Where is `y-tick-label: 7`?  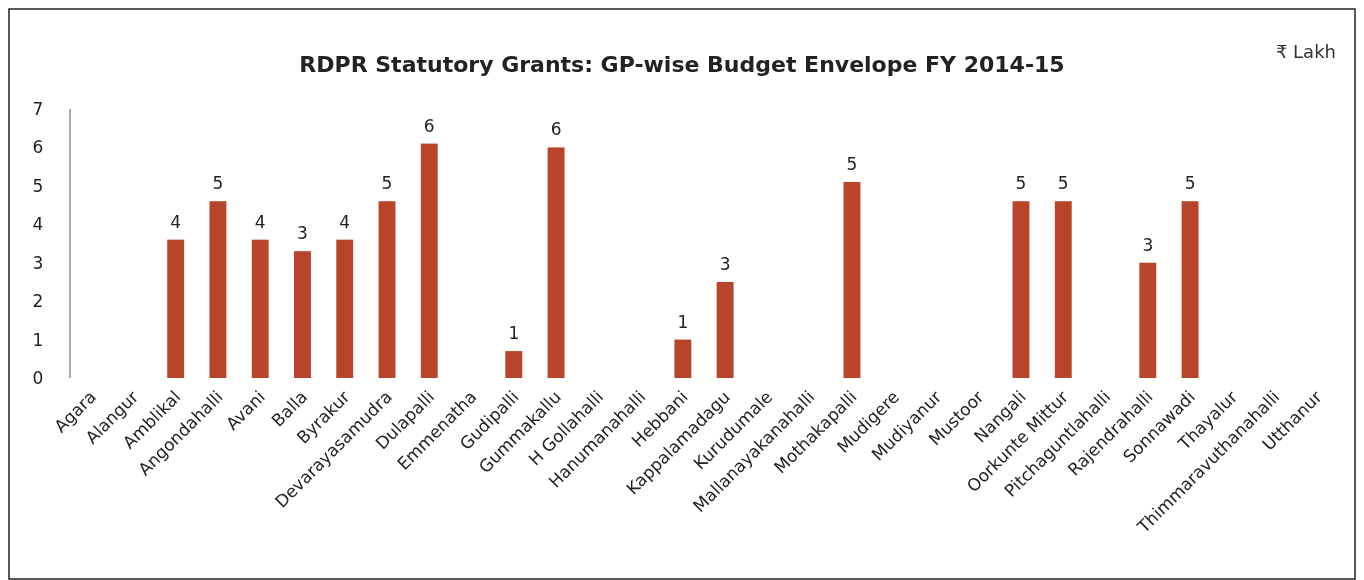
y-tick-label: 7 is located at coordinates (38, 108).